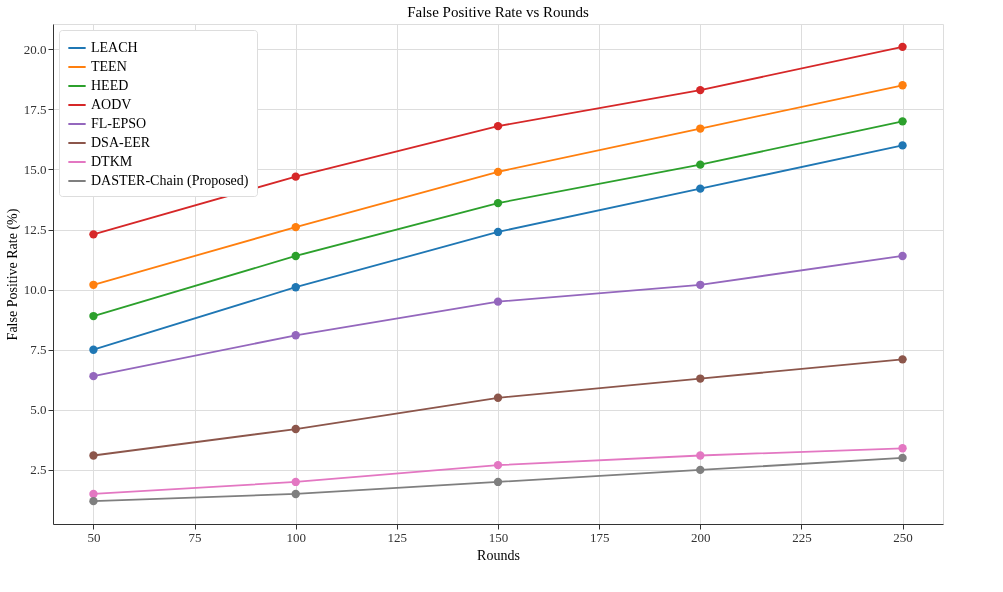  I want to click on legend-label: DASTER-Chain (Proposed), so click(170, 181).